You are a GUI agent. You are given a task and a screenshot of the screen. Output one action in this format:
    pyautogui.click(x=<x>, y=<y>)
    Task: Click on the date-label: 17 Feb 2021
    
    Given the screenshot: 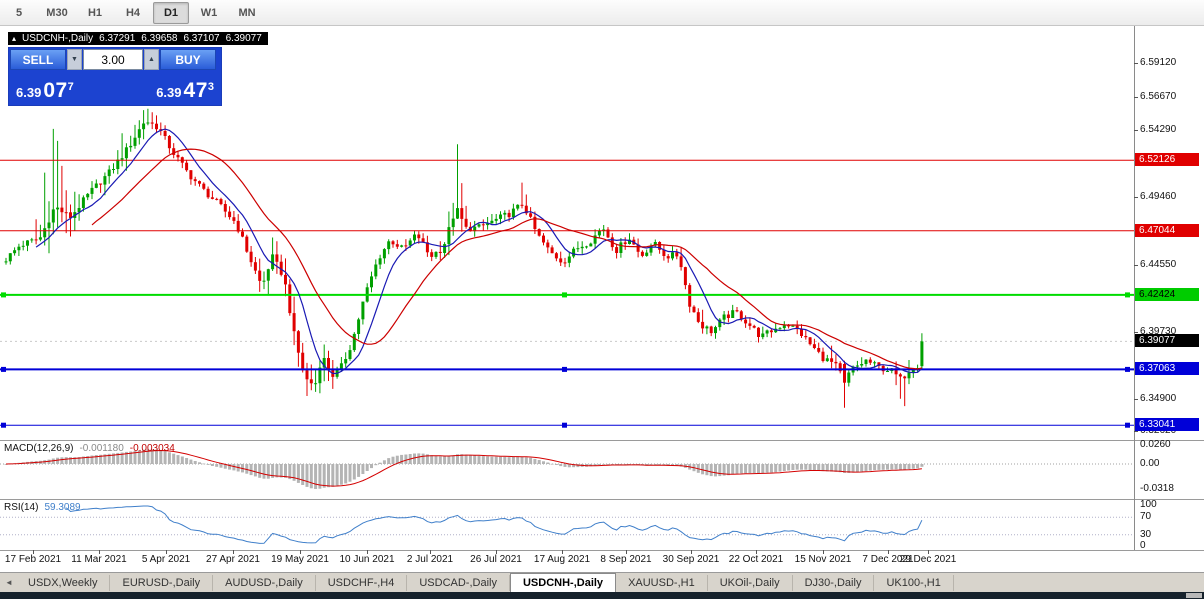 What is the action you would take?
    pyautogui.click(x=33, y=559)
    